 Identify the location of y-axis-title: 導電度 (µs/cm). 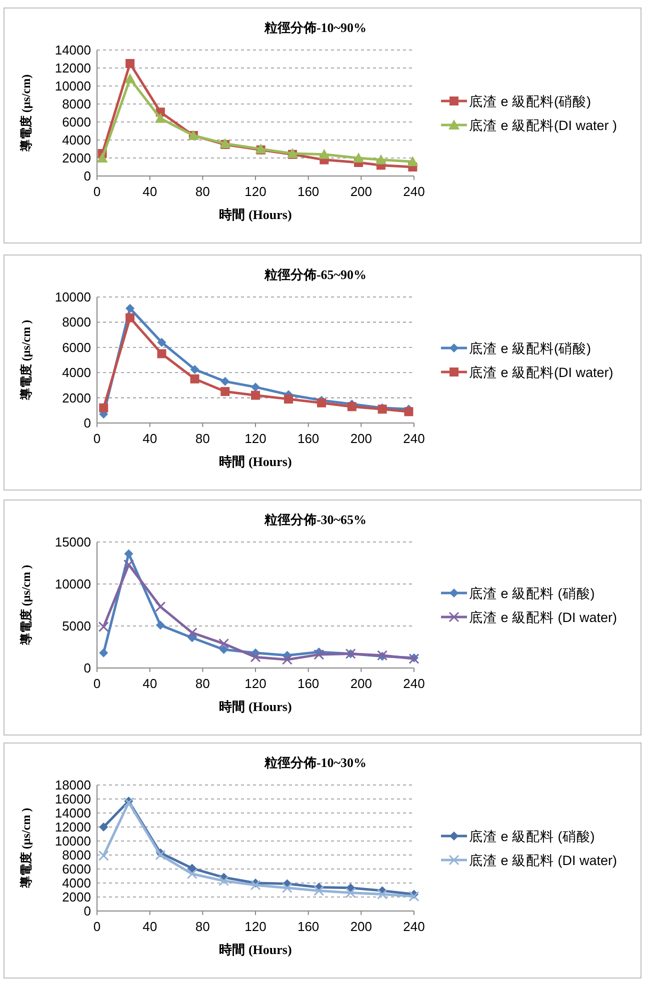
(26, 113).